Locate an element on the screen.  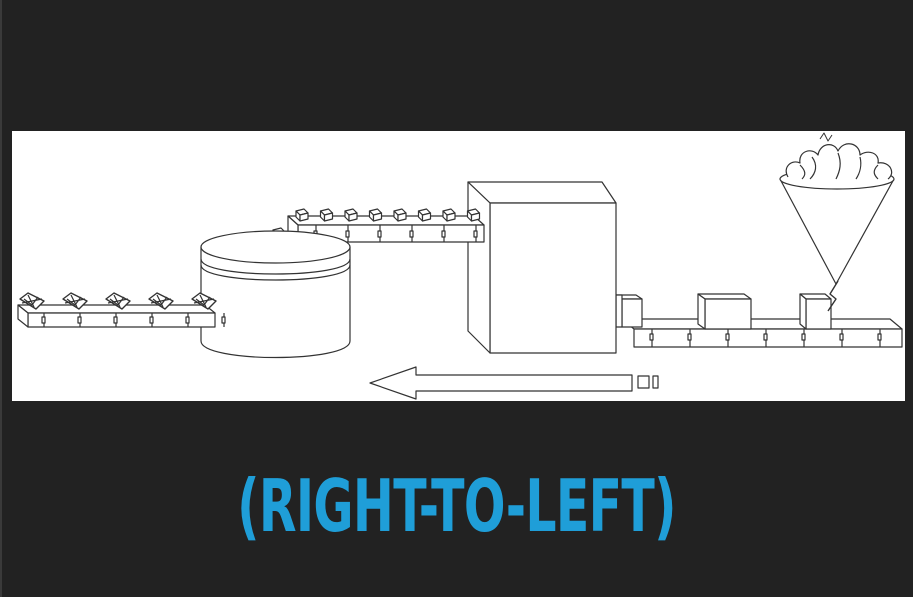
funnel-hopper is located at coordinates (837, 222).